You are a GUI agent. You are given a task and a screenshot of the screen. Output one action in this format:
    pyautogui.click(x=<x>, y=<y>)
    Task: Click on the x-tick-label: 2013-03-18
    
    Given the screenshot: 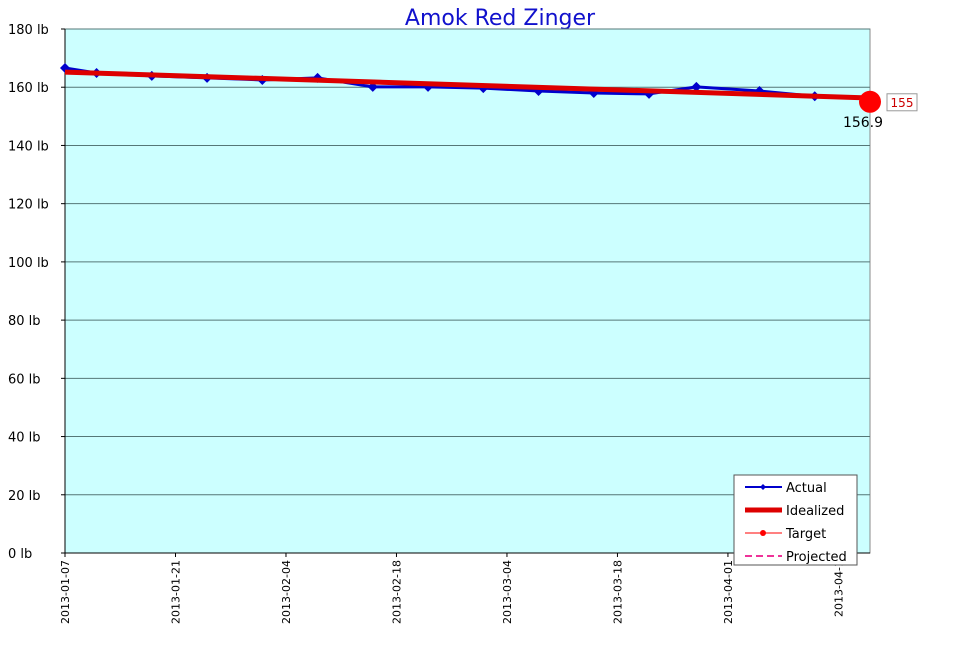 What is the action you would take?
    pyautogui.click(x=617, y=592)
    